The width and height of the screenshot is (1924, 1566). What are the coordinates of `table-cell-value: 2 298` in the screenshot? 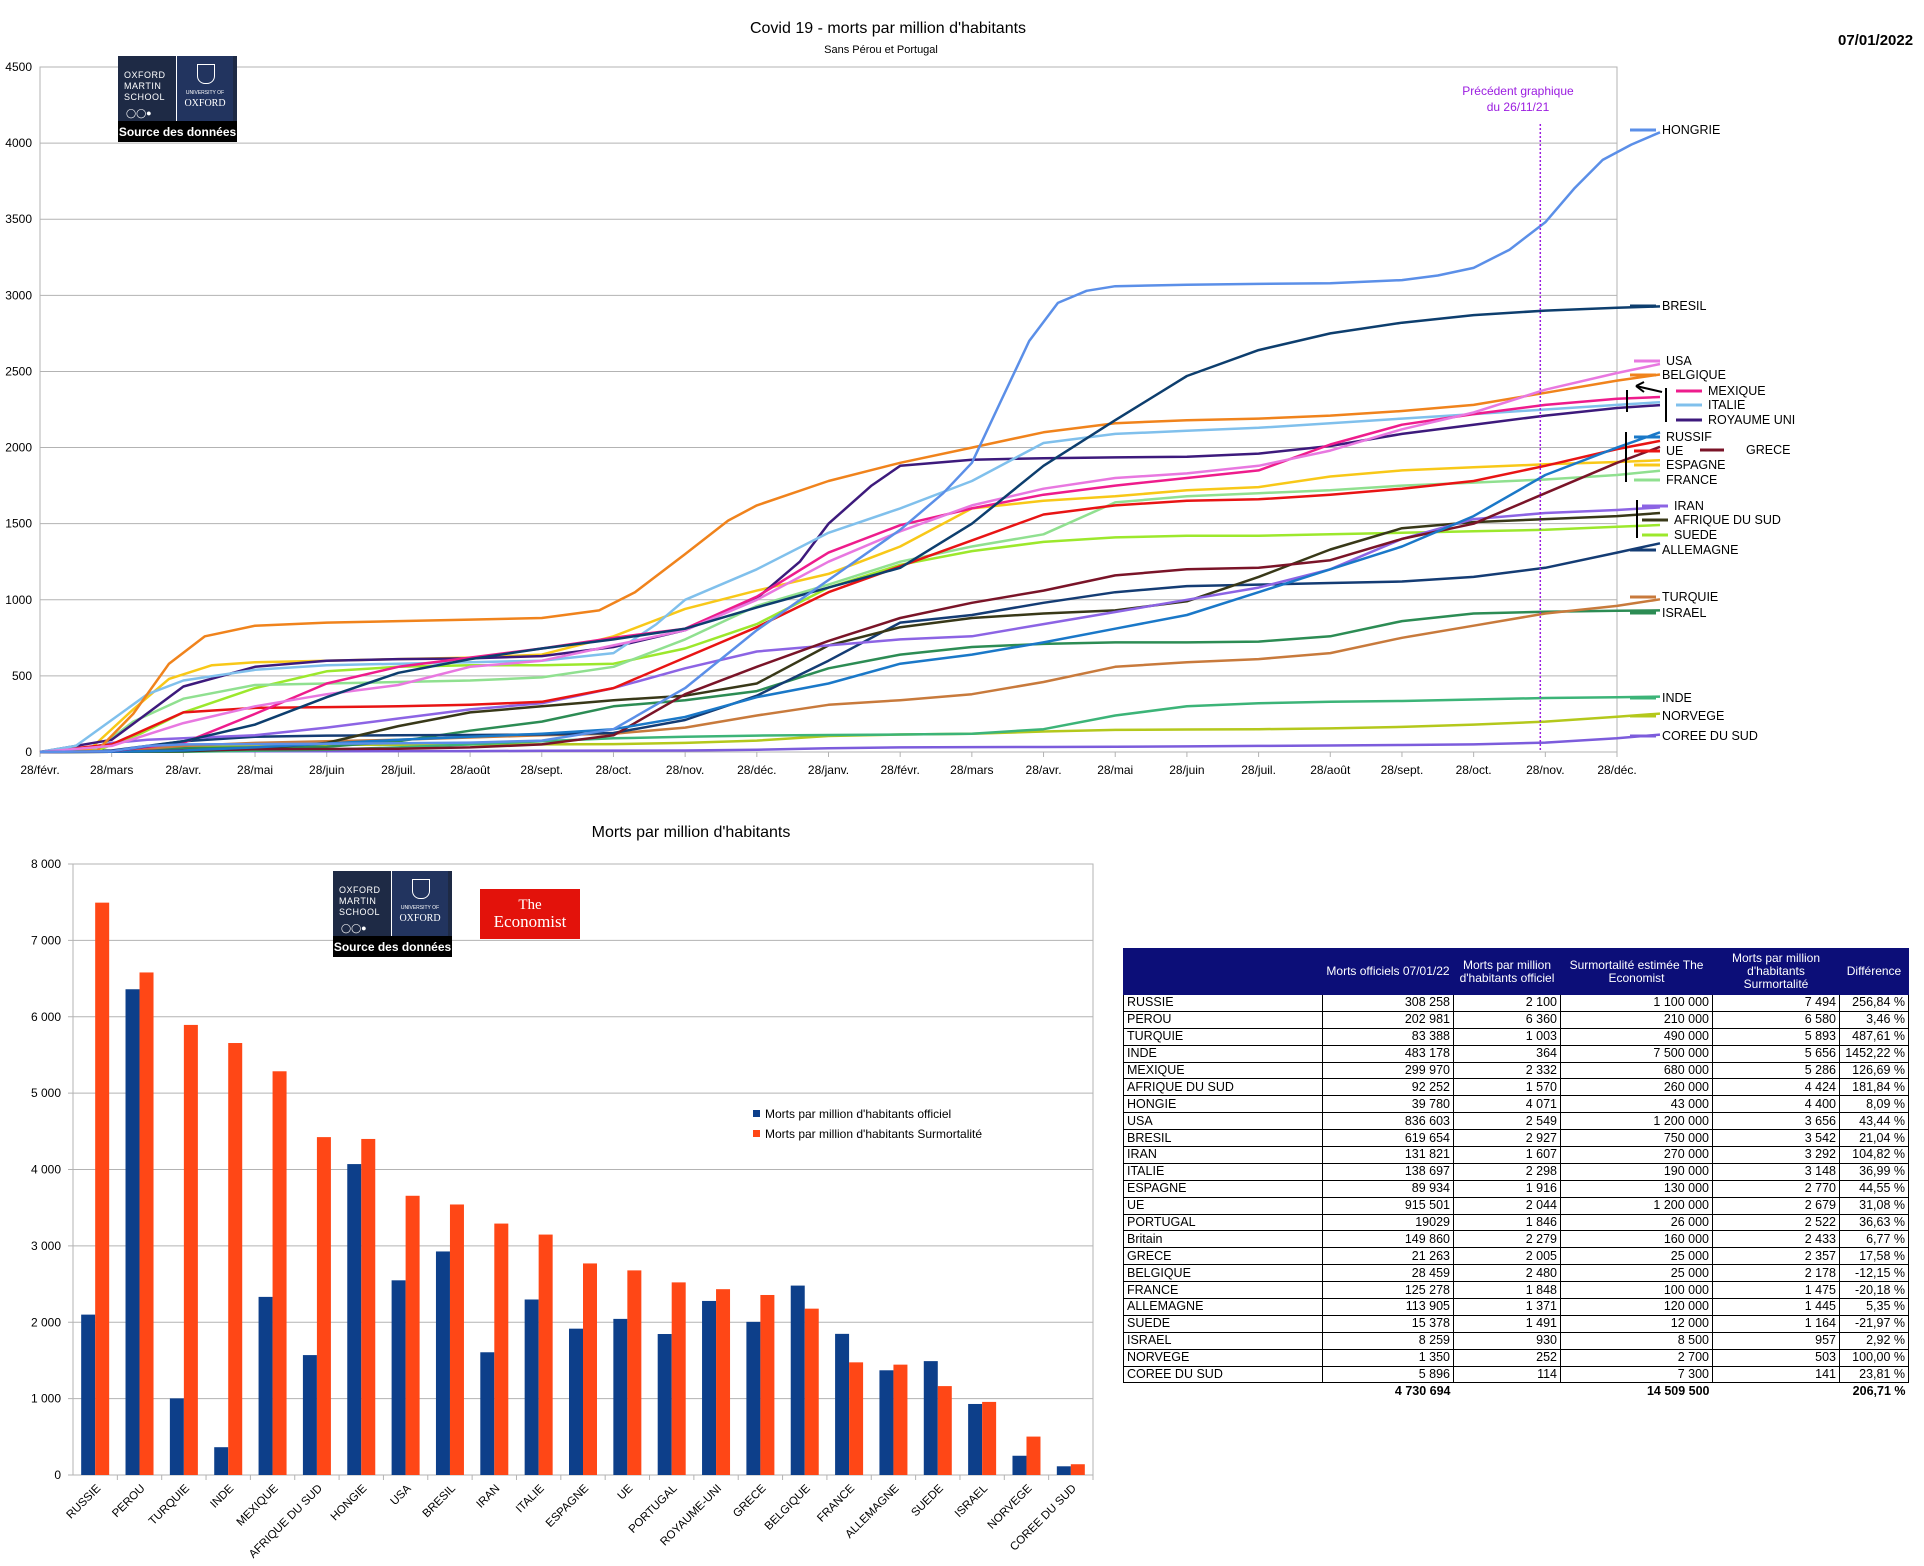 It's located at (1507, 1171).